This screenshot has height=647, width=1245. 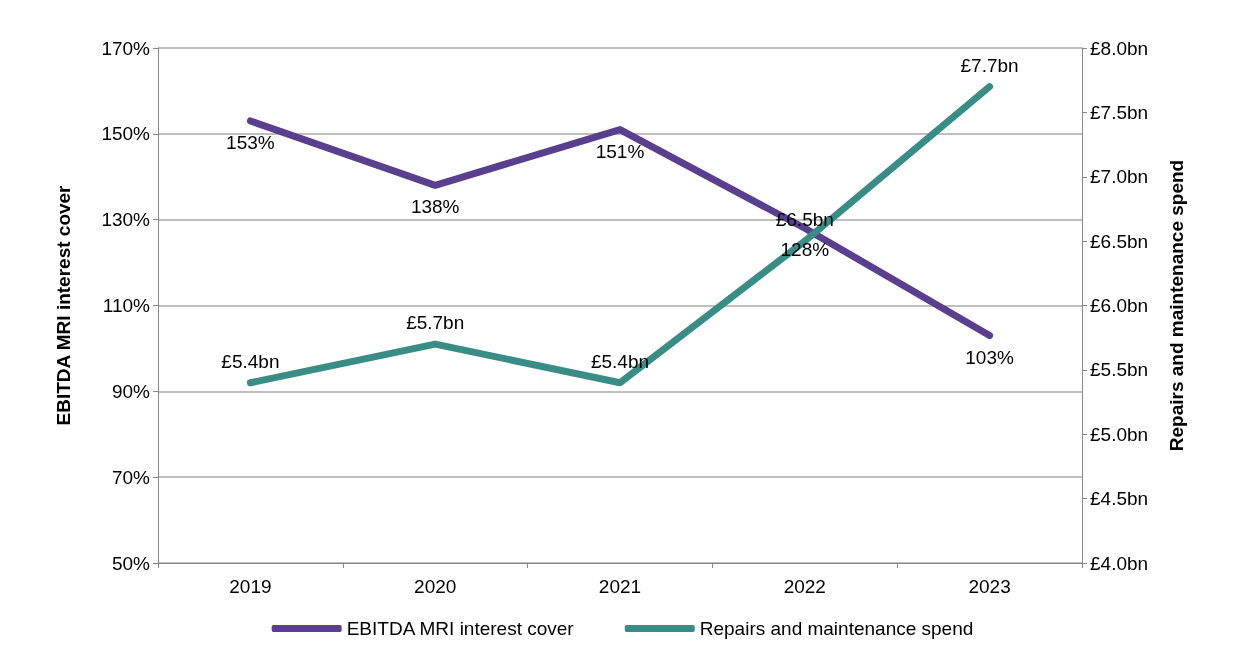 What do you see at coordinates (1119, 177) in the screenshot?
I see `y2-tick-label: £7.0bn` at bounding box center [1119, 177].